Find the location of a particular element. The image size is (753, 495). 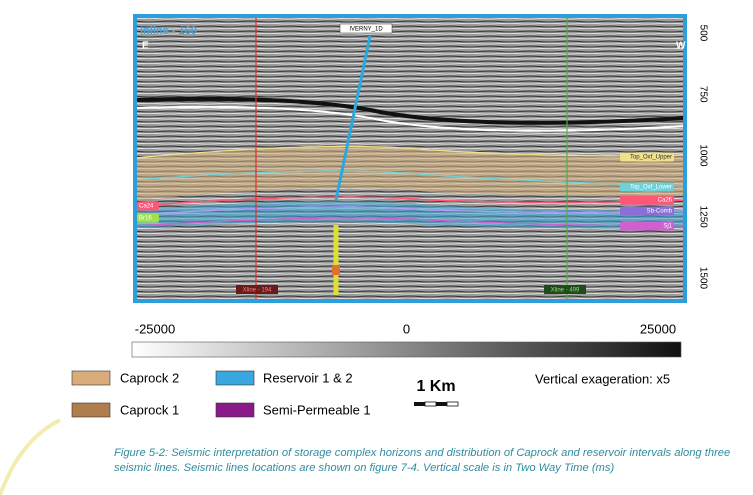

horizon-label: Ca26 is located at coordinates (647, 200).